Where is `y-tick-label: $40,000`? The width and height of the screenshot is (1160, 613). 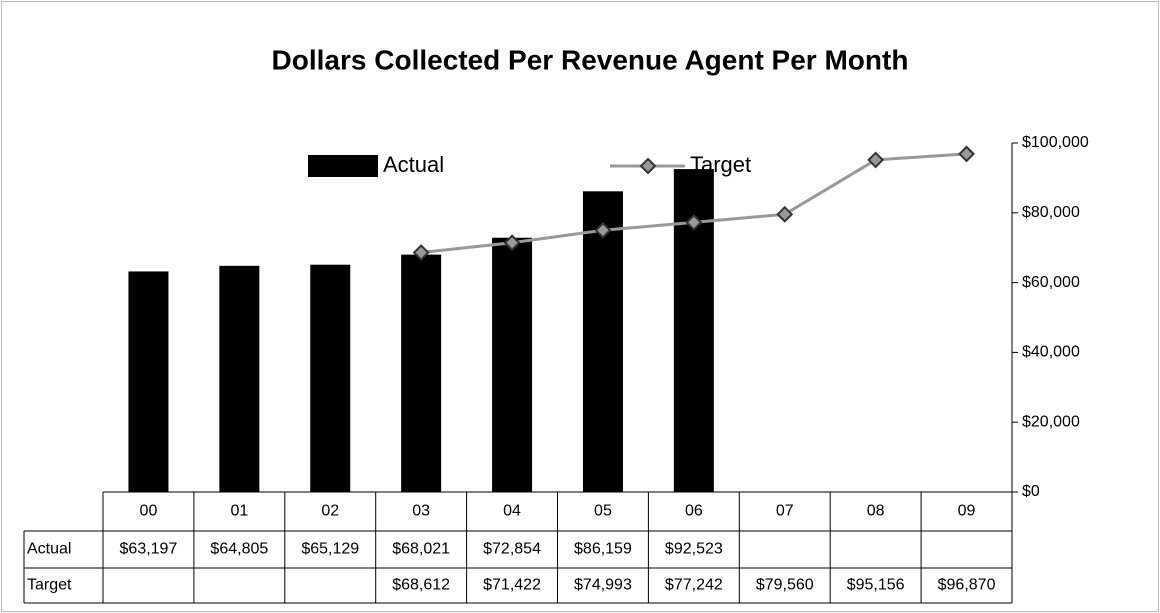 y-tick-label: $40,000 is located at coordinates (1051, 352).